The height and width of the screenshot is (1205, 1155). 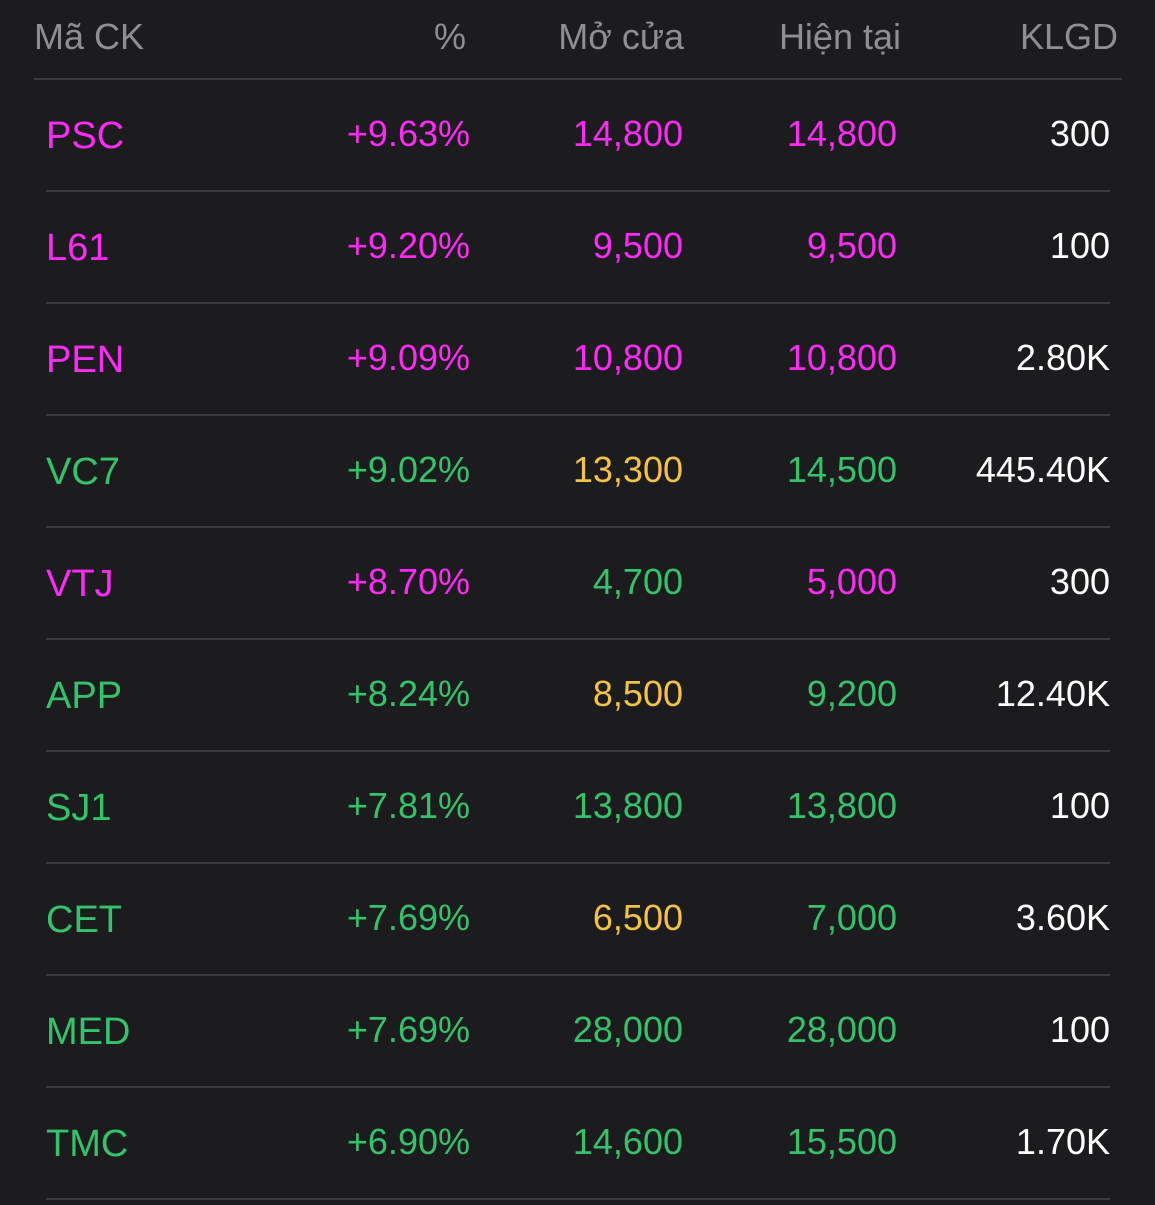 What do you see at coordinates (408, 469) in the screenshot?
I see `stock-percent-change: +9.02%` at bounding box center [408, 469].